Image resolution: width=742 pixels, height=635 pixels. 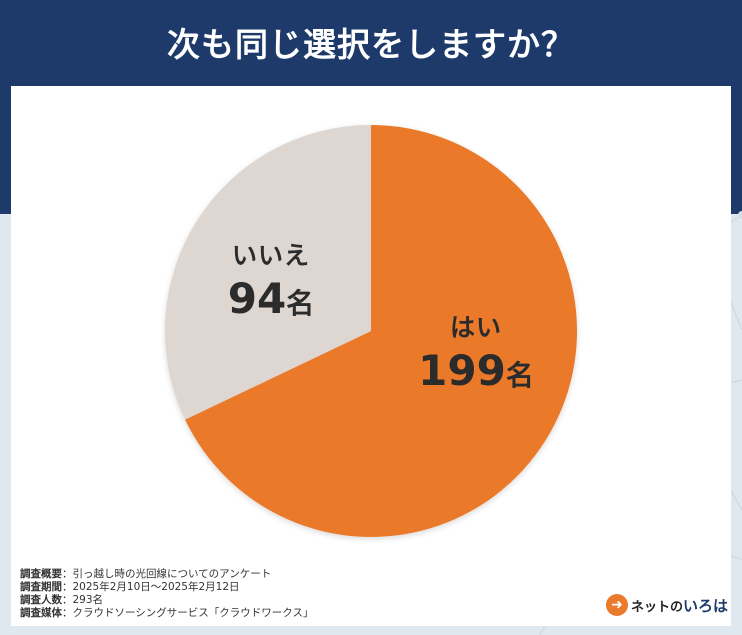 I want to click on arrow-right-icon: ➜, so click(x=617, y=605).